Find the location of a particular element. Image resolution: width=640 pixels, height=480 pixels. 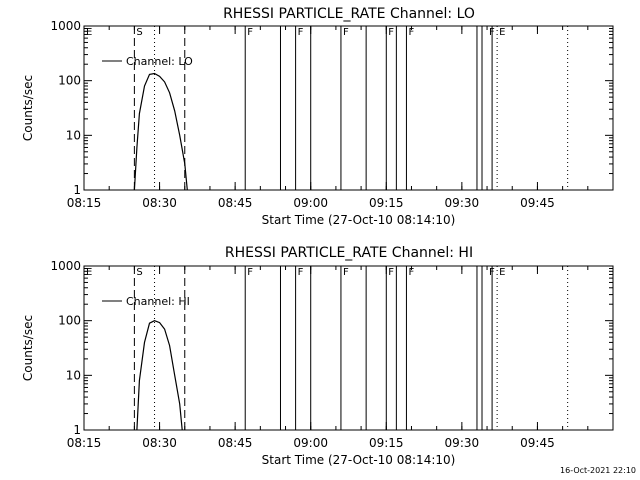

legend-label: Channel: LO is located at coordinates (159, 61).